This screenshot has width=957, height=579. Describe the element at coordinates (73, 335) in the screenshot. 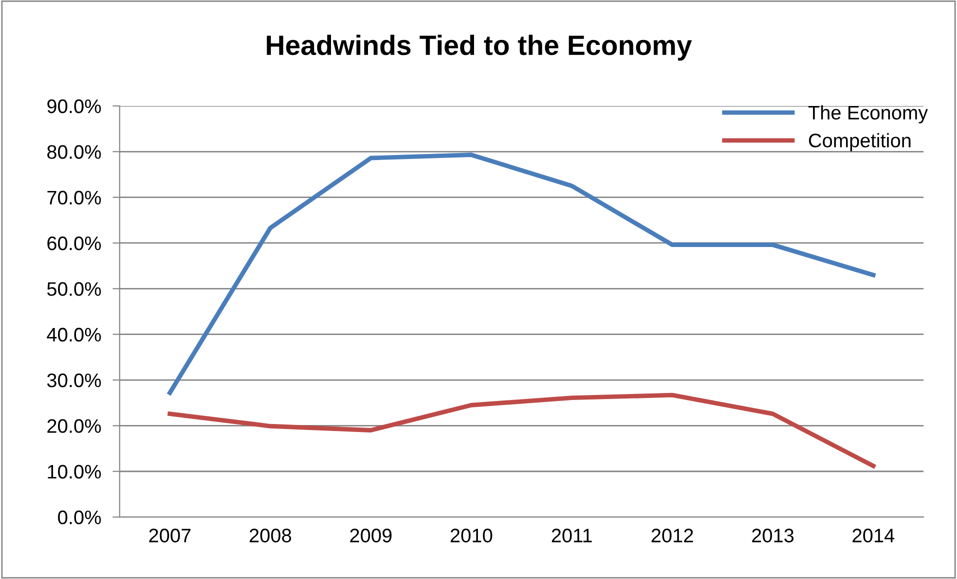

I see `y-tick-label: 40.0%` at that location.